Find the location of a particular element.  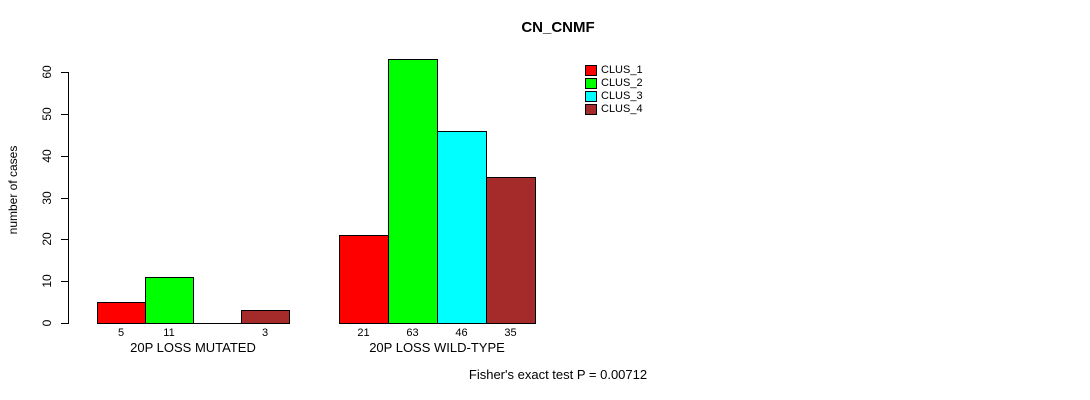

y-axis-line is located at coordinates (68, 198).